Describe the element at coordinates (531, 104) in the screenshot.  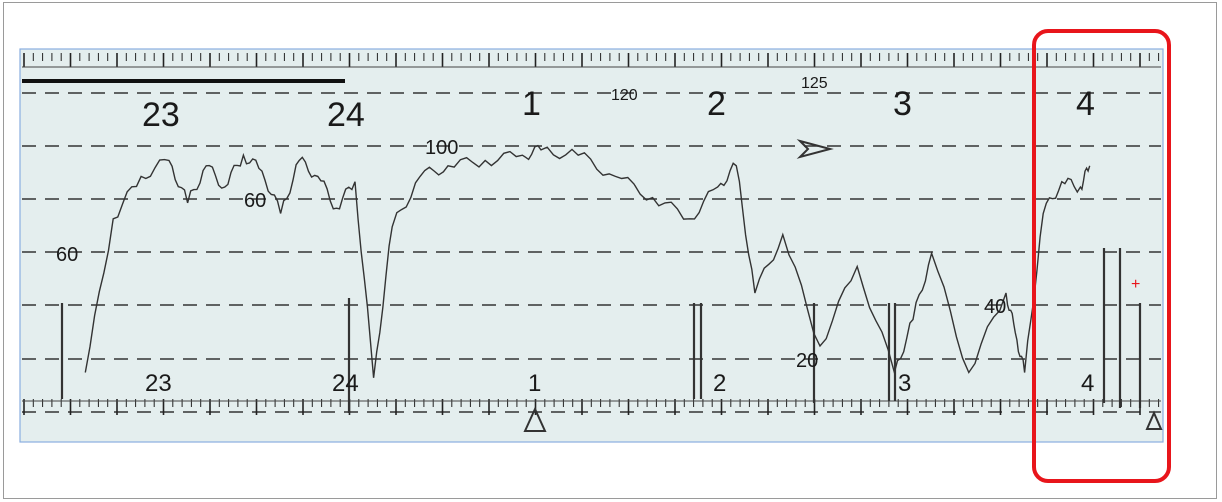
I see `x-tick-label-top-1: 1` at that location.